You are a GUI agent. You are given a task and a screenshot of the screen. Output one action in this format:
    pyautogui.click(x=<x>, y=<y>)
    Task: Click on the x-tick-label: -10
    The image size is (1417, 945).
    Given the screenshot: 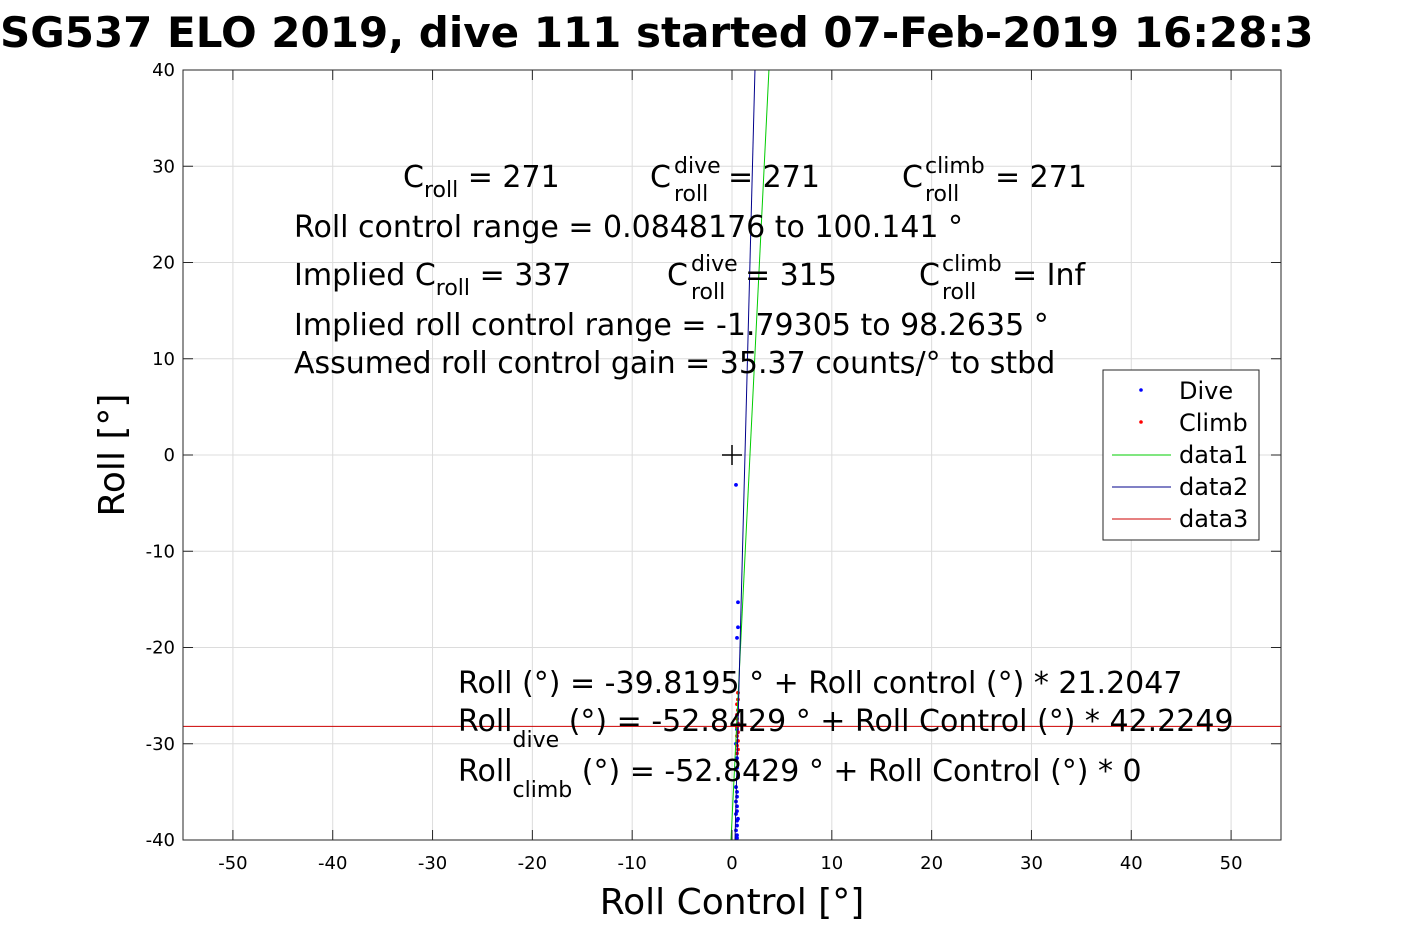 What is the action you would take?
    pyautogui.click(x=631, y=863)
    